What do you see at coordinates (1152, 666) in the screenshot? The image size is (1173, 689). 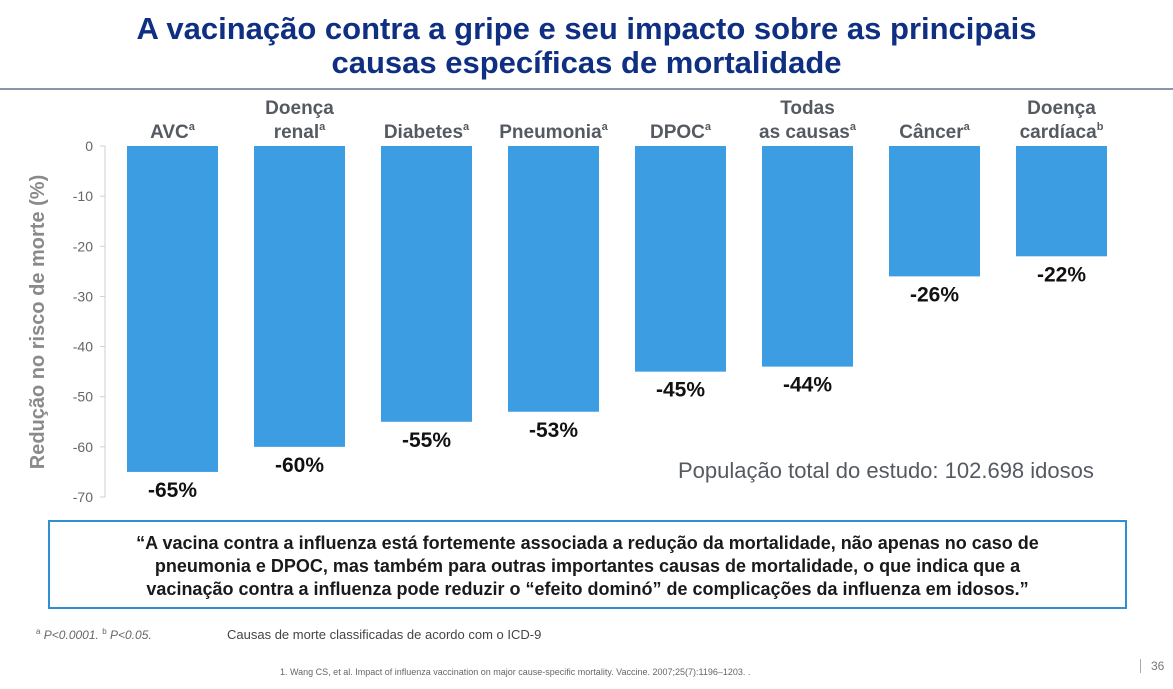 I see `page-number: 36` at bounding box center [1152, 666].